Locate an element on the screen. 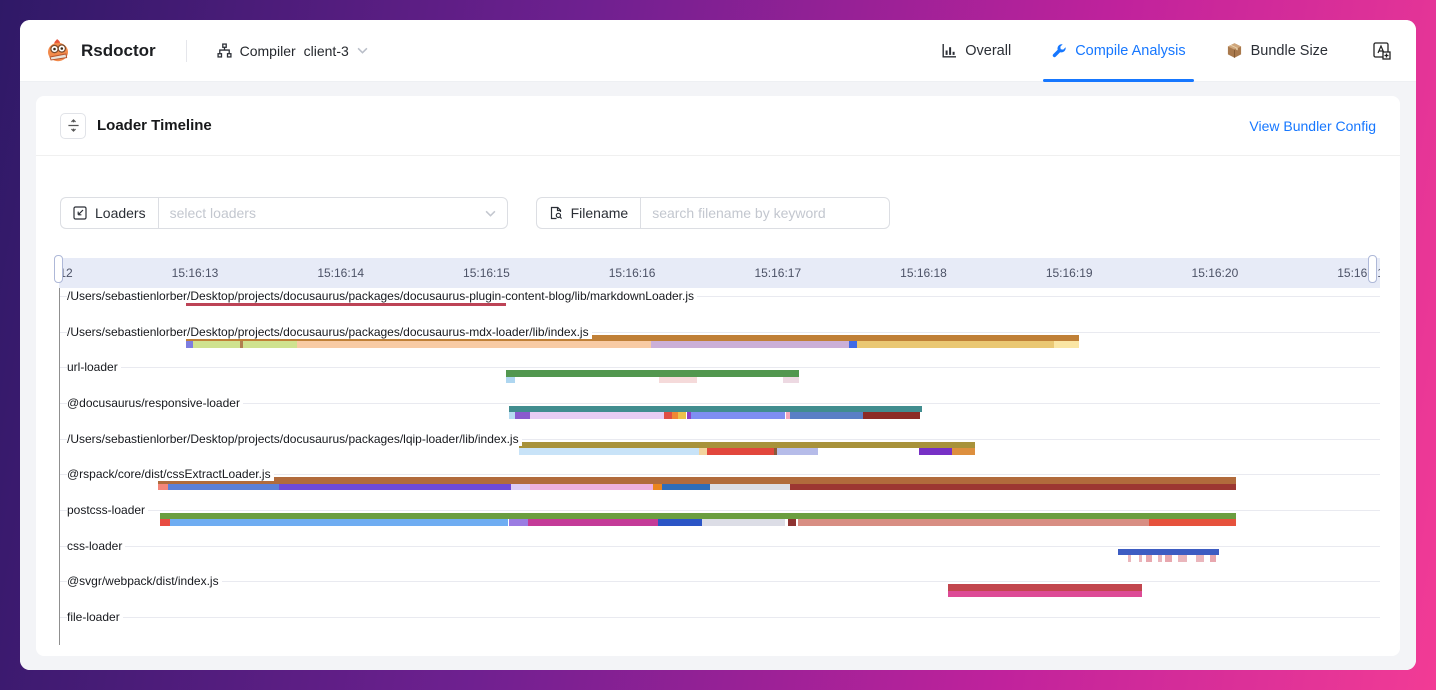 The width and height of the screenshot is (1436, 690). panel-header: Loader Timeline View Bundler Config is located at coordinates (718, 126).